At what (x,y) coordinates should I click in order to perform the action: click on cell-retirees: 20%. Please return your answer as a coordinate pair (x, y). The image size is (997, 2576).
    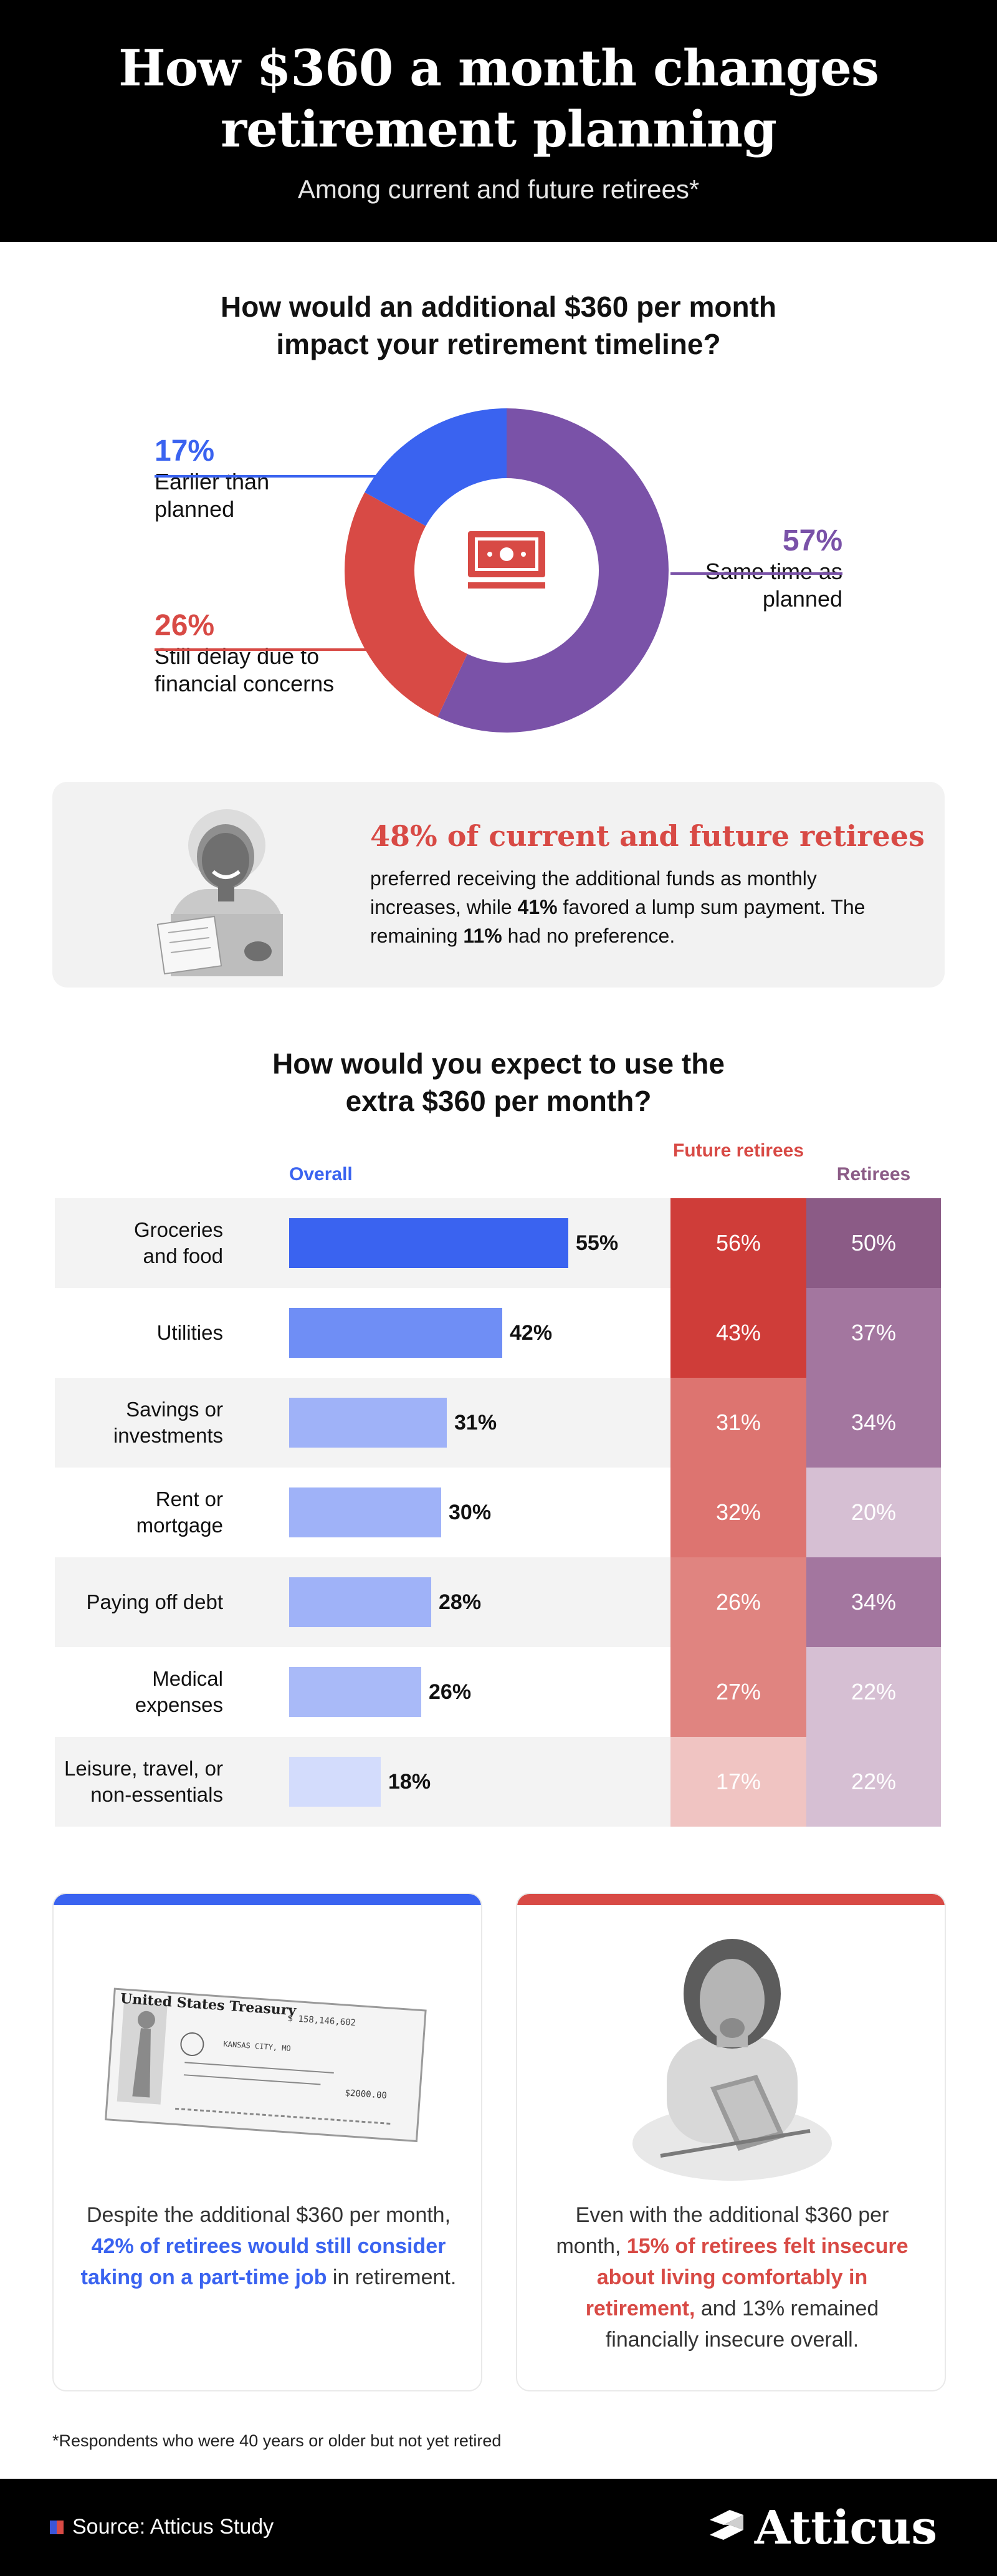
    Looking at the image, I should click on (874, 1512).